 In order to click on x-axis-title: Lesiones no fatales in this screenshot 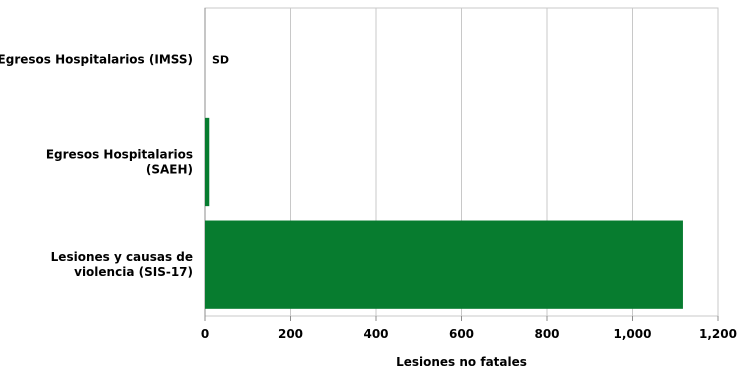, I will do `click(461, 362)`.